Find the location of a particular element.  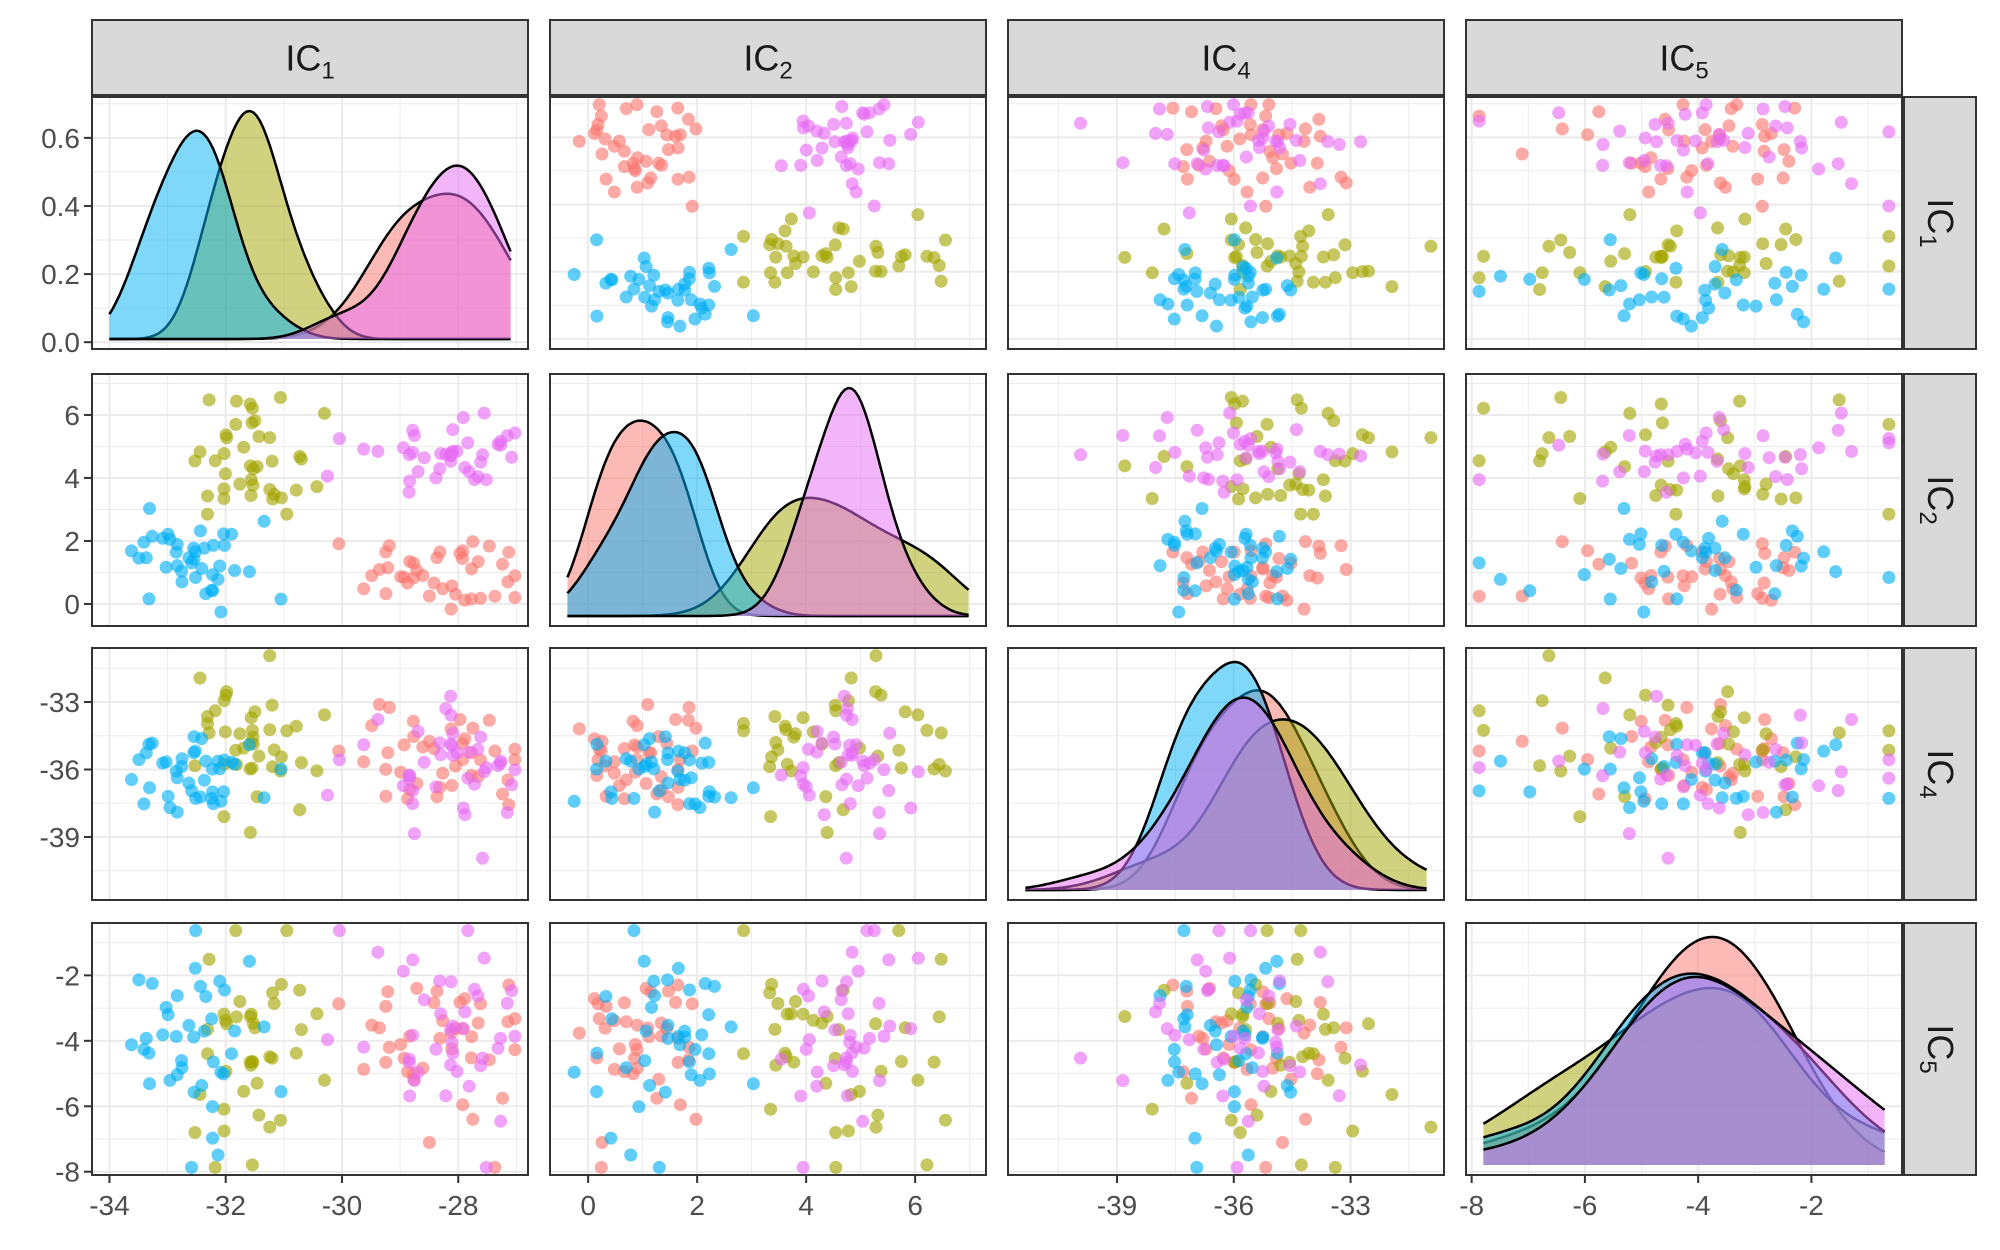

y-tick-label: -39 is located at coordinates (60, 837).